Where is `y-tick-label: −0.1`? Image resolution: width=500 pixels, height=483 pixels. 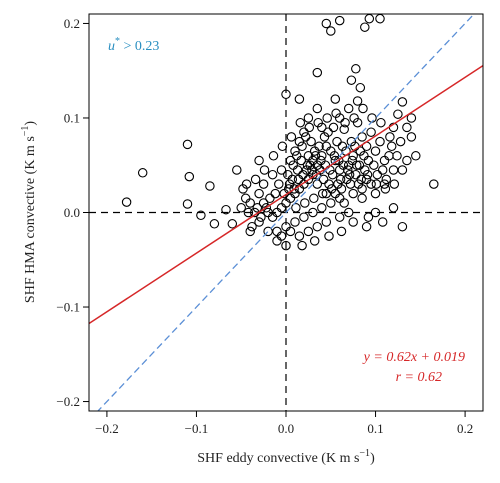
y-tick-label: −0.1 is located at coordinates (68, 307).